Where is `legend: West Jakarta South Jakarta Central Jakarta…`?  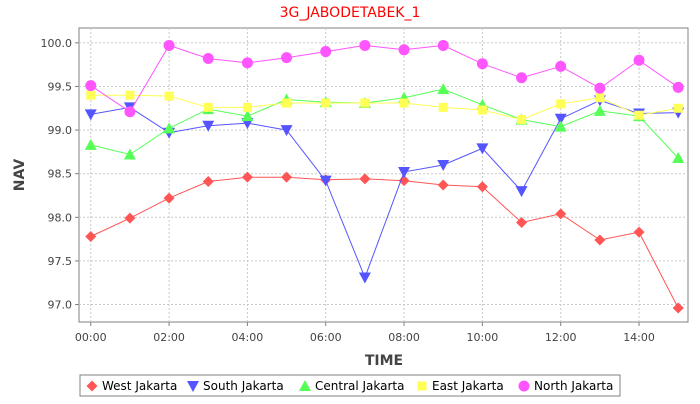 legend: West Jakarta South Jakarta Central Jakarta… is located at coordinates (350, 385).